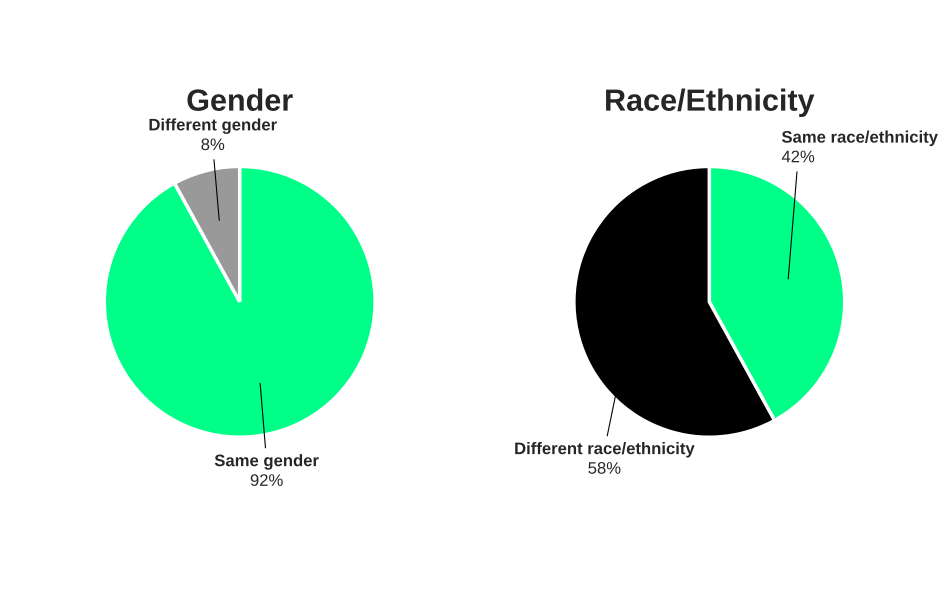  What do you see at coordinates (798, 156) in the screenshot?
I see `data-label: 42%` at bounding box center [798, 156].